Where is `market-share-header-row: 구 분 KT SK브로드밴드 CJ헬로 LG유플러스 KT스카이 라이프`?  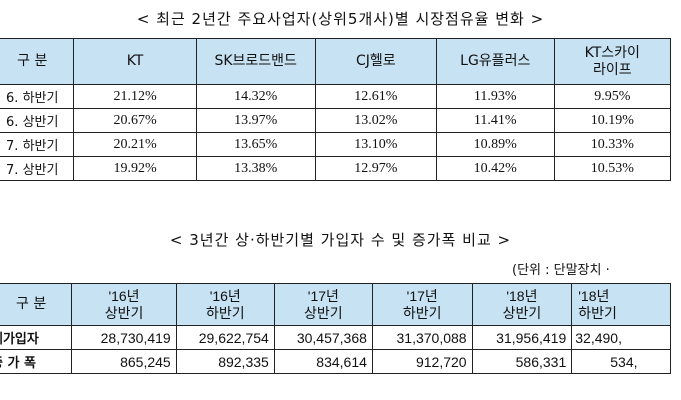 market-share-header-row: 구 분 KT SK브로드밴드 CJ헬로 LG유플러스 KT스카이 라이프 is located at coordinates (336, 61).